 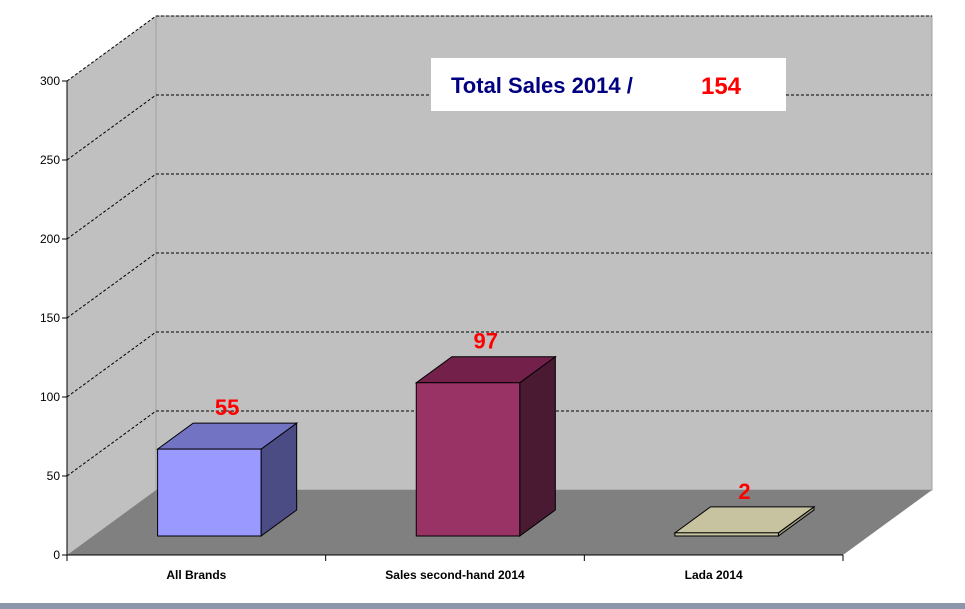 I want to click on summary-title: Total Sales 2014 /, so click(x=542, y=85).